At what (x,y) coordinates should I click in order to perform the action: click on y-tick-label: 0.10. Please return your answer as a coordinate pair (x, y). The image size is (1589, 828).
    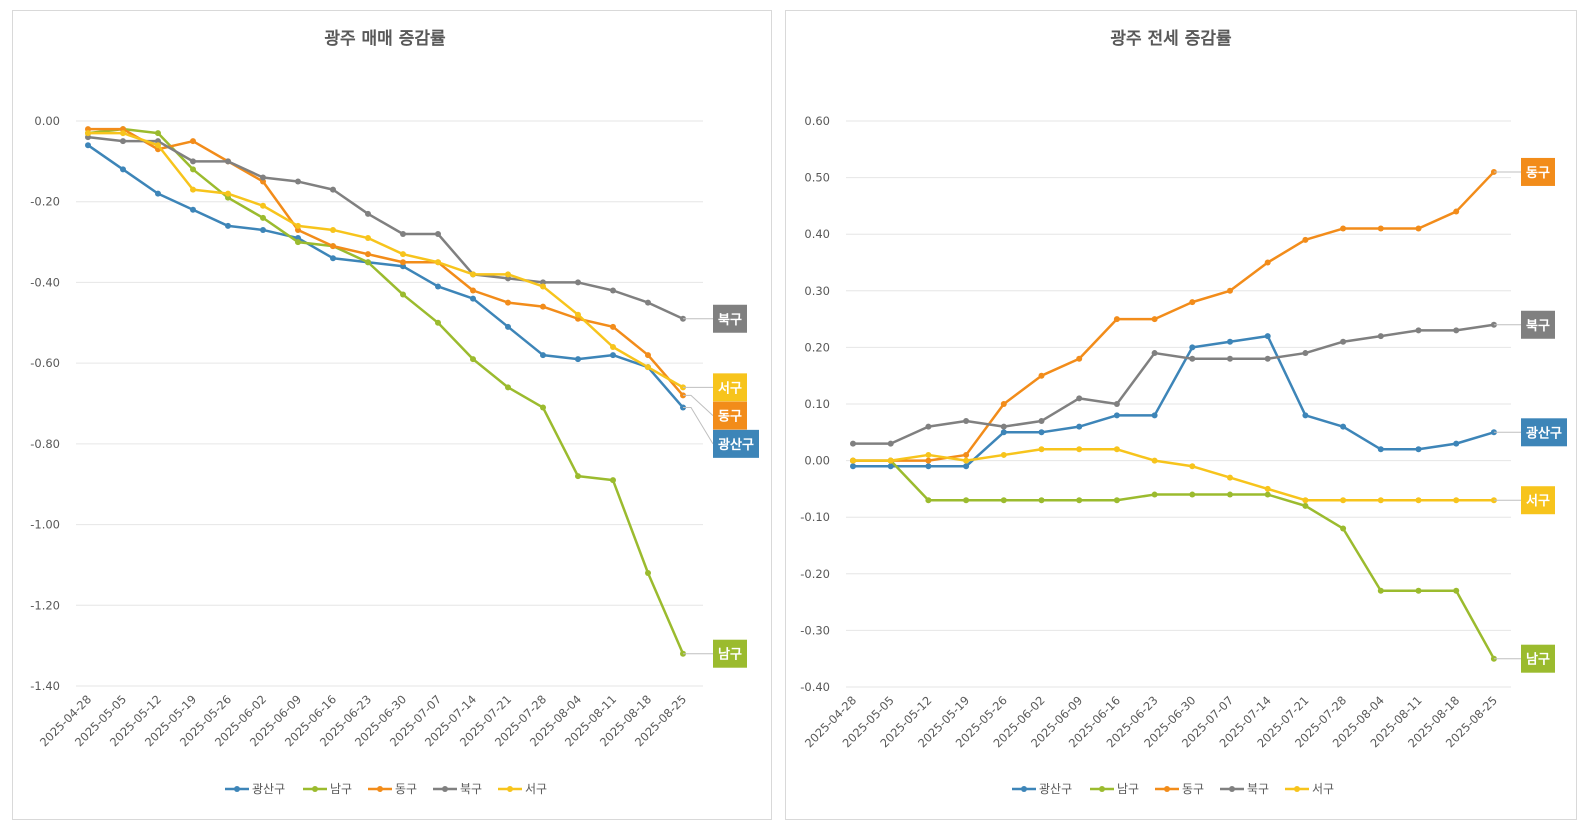
    Looking at the image, I should click on (817, 404).